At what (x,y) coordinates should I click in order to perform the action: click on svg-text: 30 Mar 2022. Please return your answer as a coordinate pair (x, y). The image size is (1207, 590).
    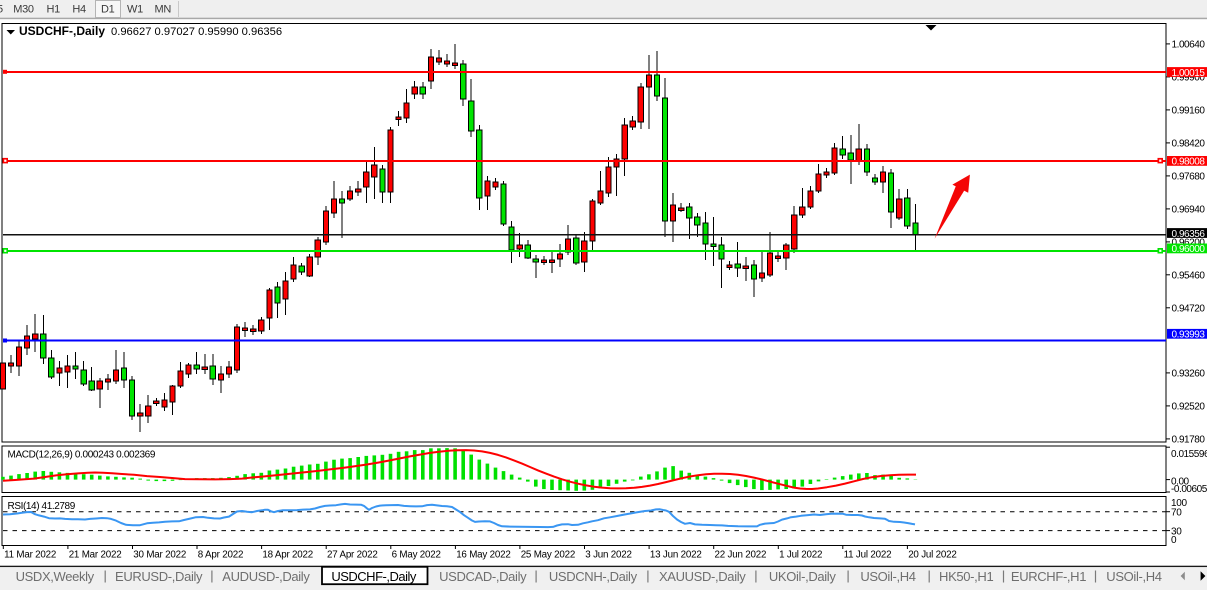
    Looking at the image, I should click on (159, 555).